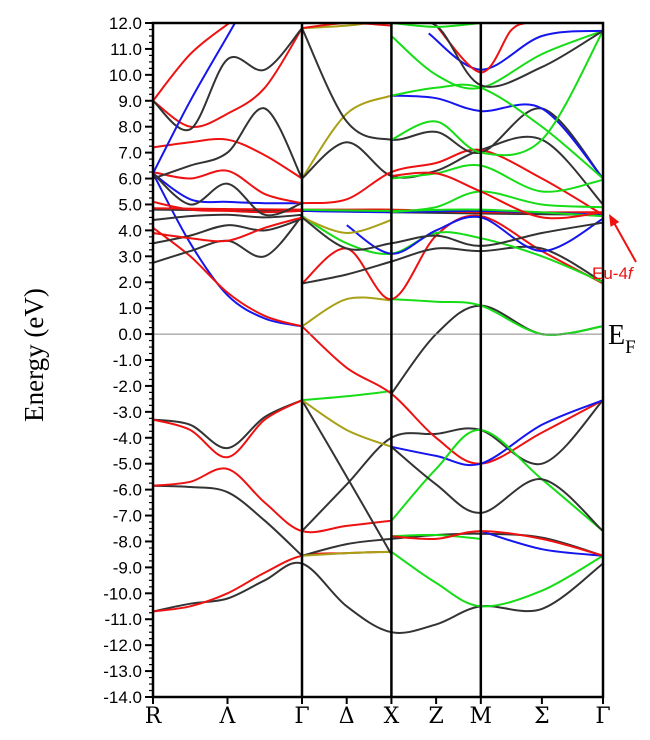 This screenshot has height=740, width=650. What do you see at coordinates (392, 716) in the screenshot?
I see `k-point-label: X` at bounding box center [392, 716].